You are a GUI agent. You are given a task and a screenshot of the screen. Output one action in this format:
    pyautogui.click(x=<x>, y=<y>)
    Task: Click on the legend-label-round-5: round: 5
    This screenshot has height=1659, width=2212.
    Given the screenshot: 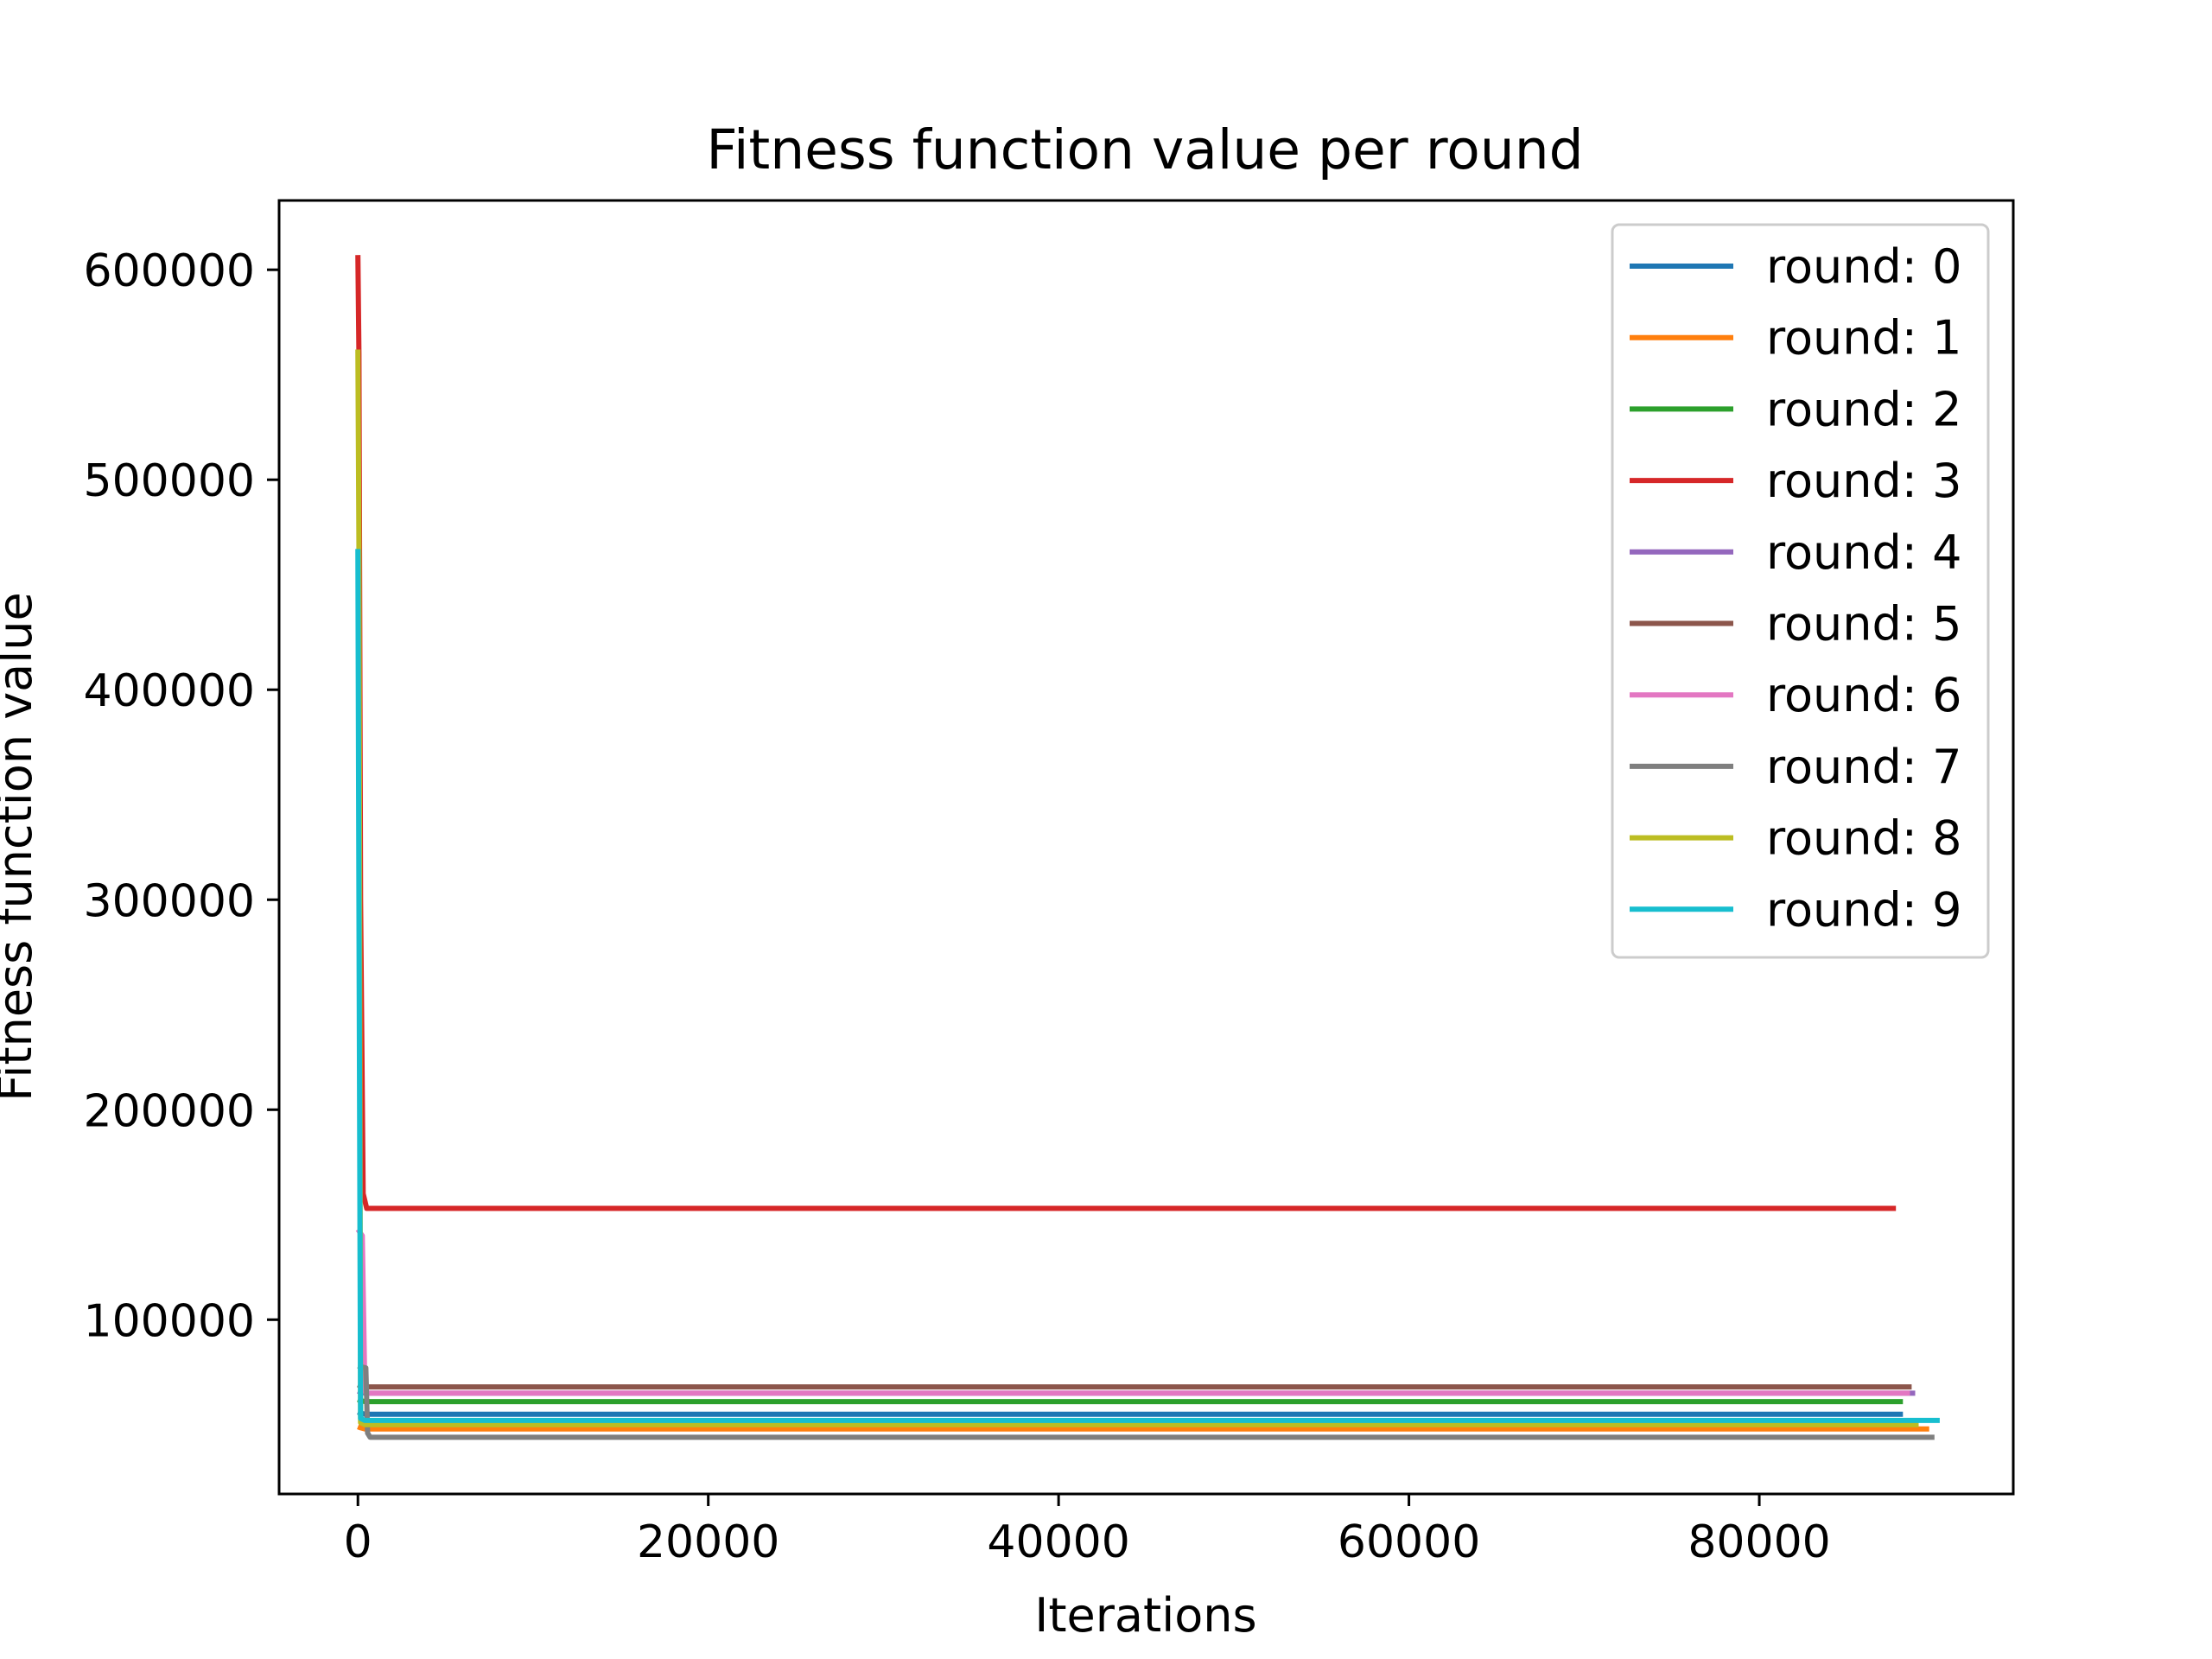 What is the action you would take?
    pyautogui.click(x=1864, y=624)
    